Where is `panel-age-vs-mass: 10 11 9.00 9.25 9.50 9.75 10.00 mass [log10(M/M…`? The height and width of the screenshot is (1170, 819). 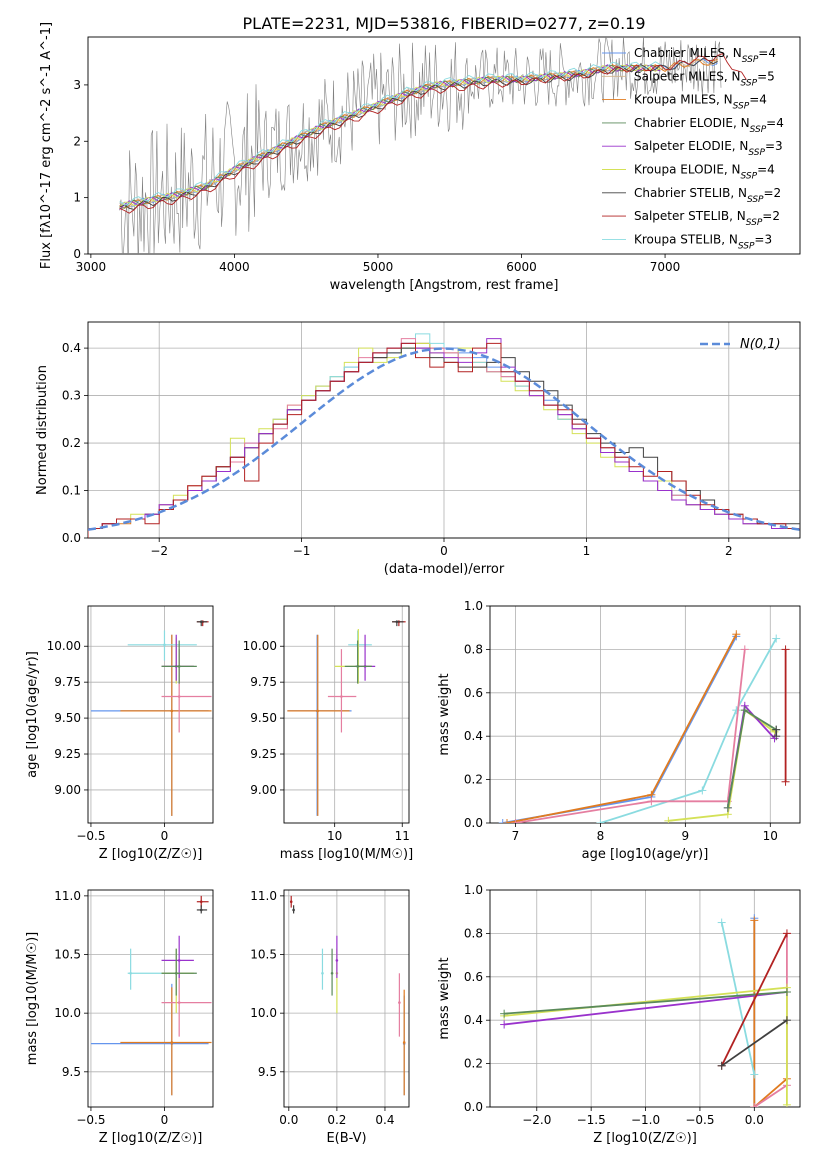
panel-age-vs-mass: 10 11 9.00 9.25 9.50 9.75 10.00 mass [log10(M/M… is located at coordinates (328, 733).